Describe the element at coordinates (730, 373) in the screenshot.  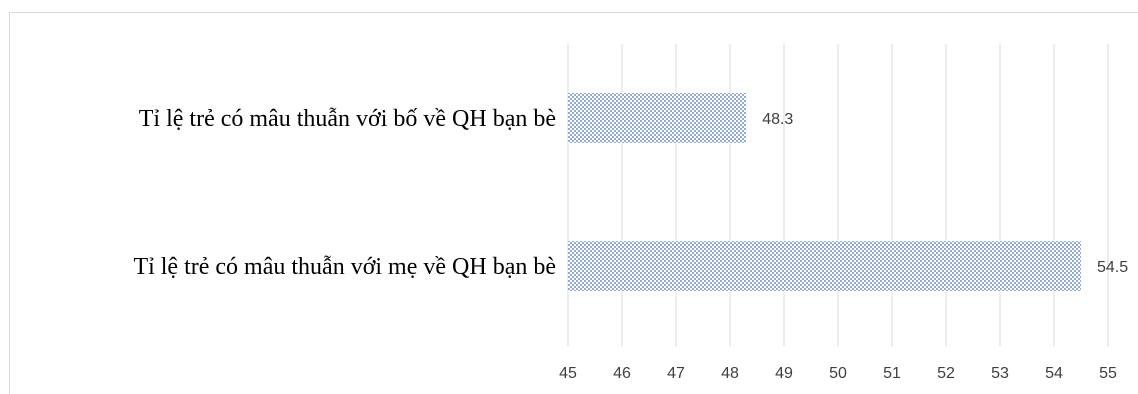
I see `x-tick-label: 48` at that location.